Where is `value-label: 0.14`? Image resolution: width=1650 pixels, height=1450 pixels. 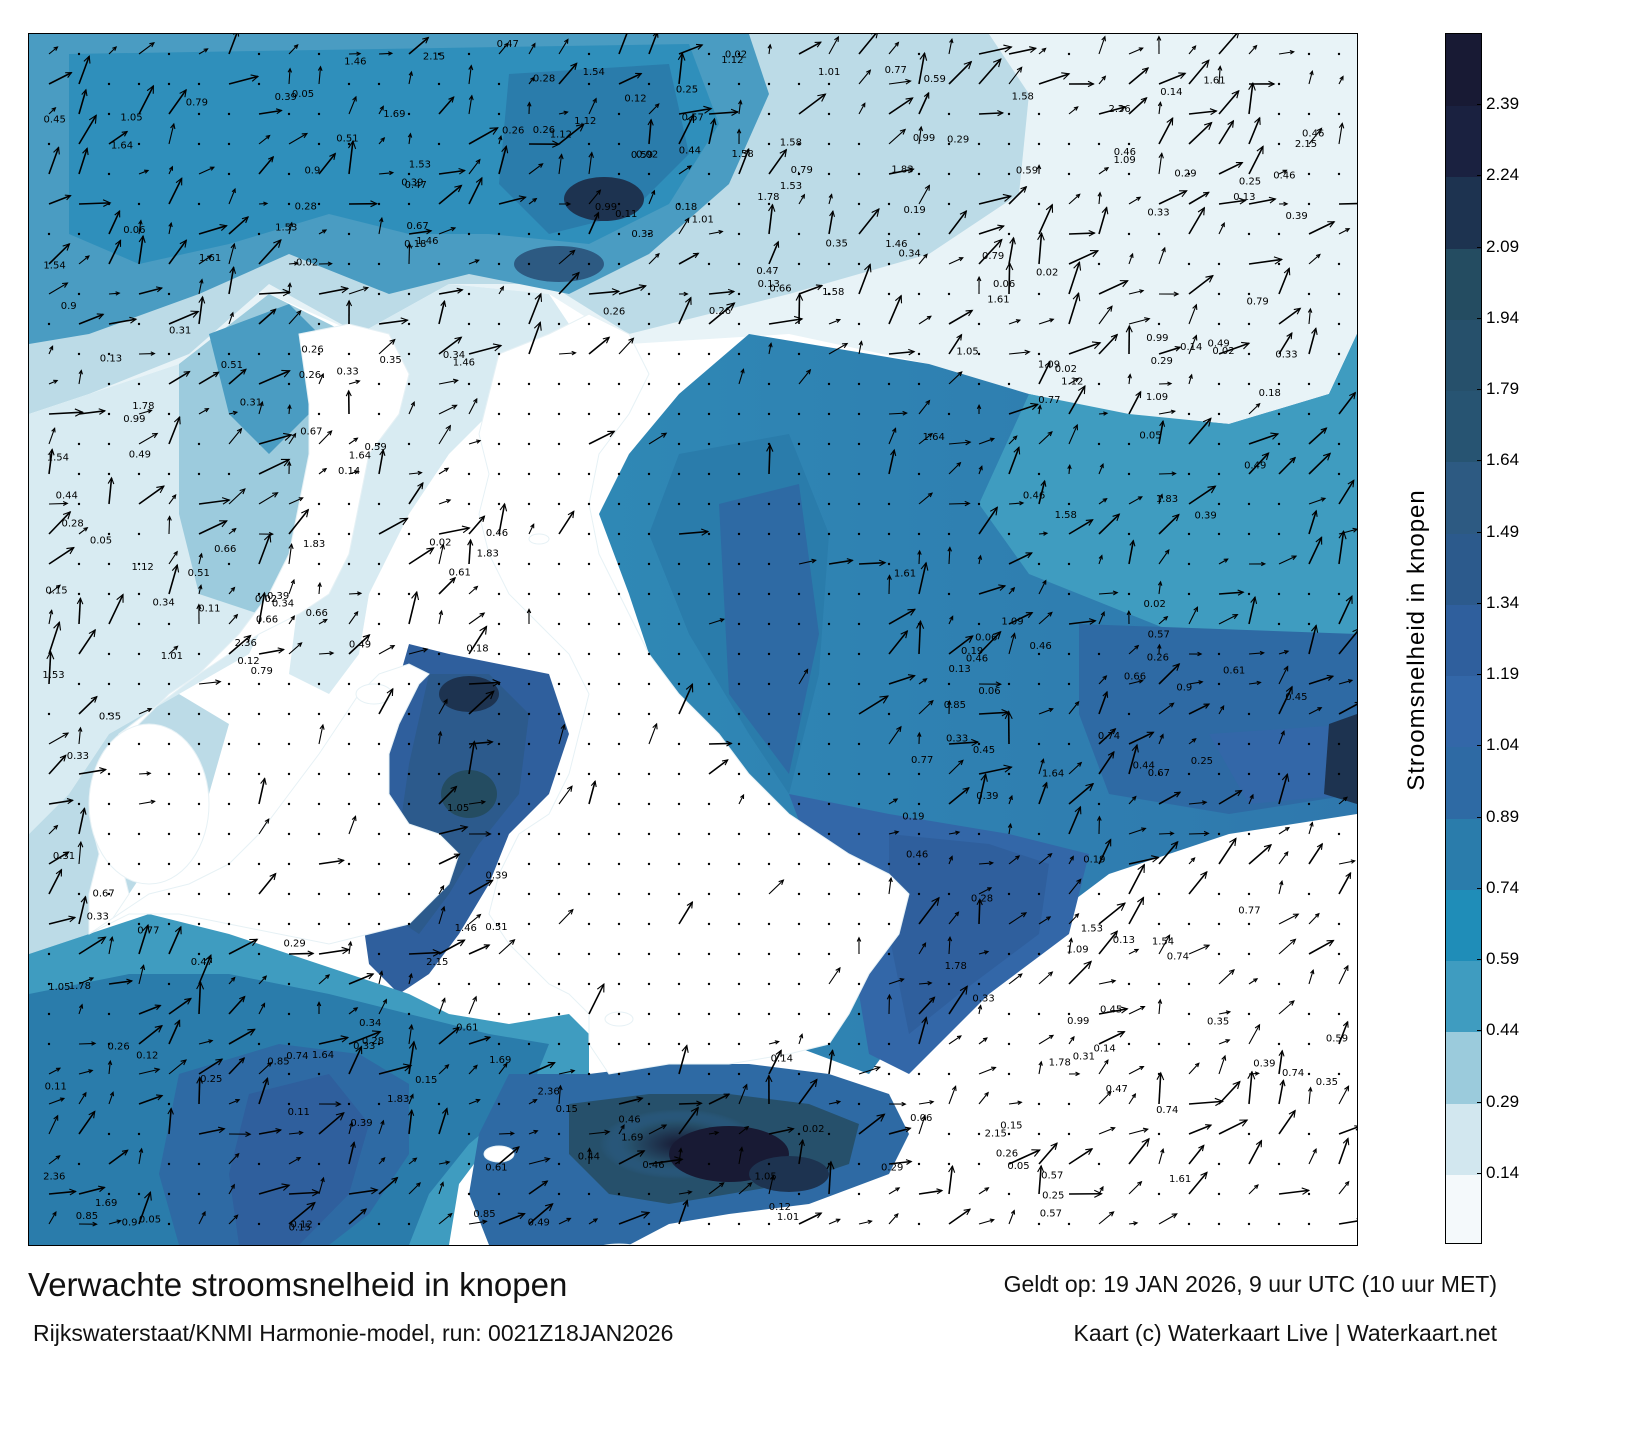 value-label: 0.14 is located at coordinates (349, 471).